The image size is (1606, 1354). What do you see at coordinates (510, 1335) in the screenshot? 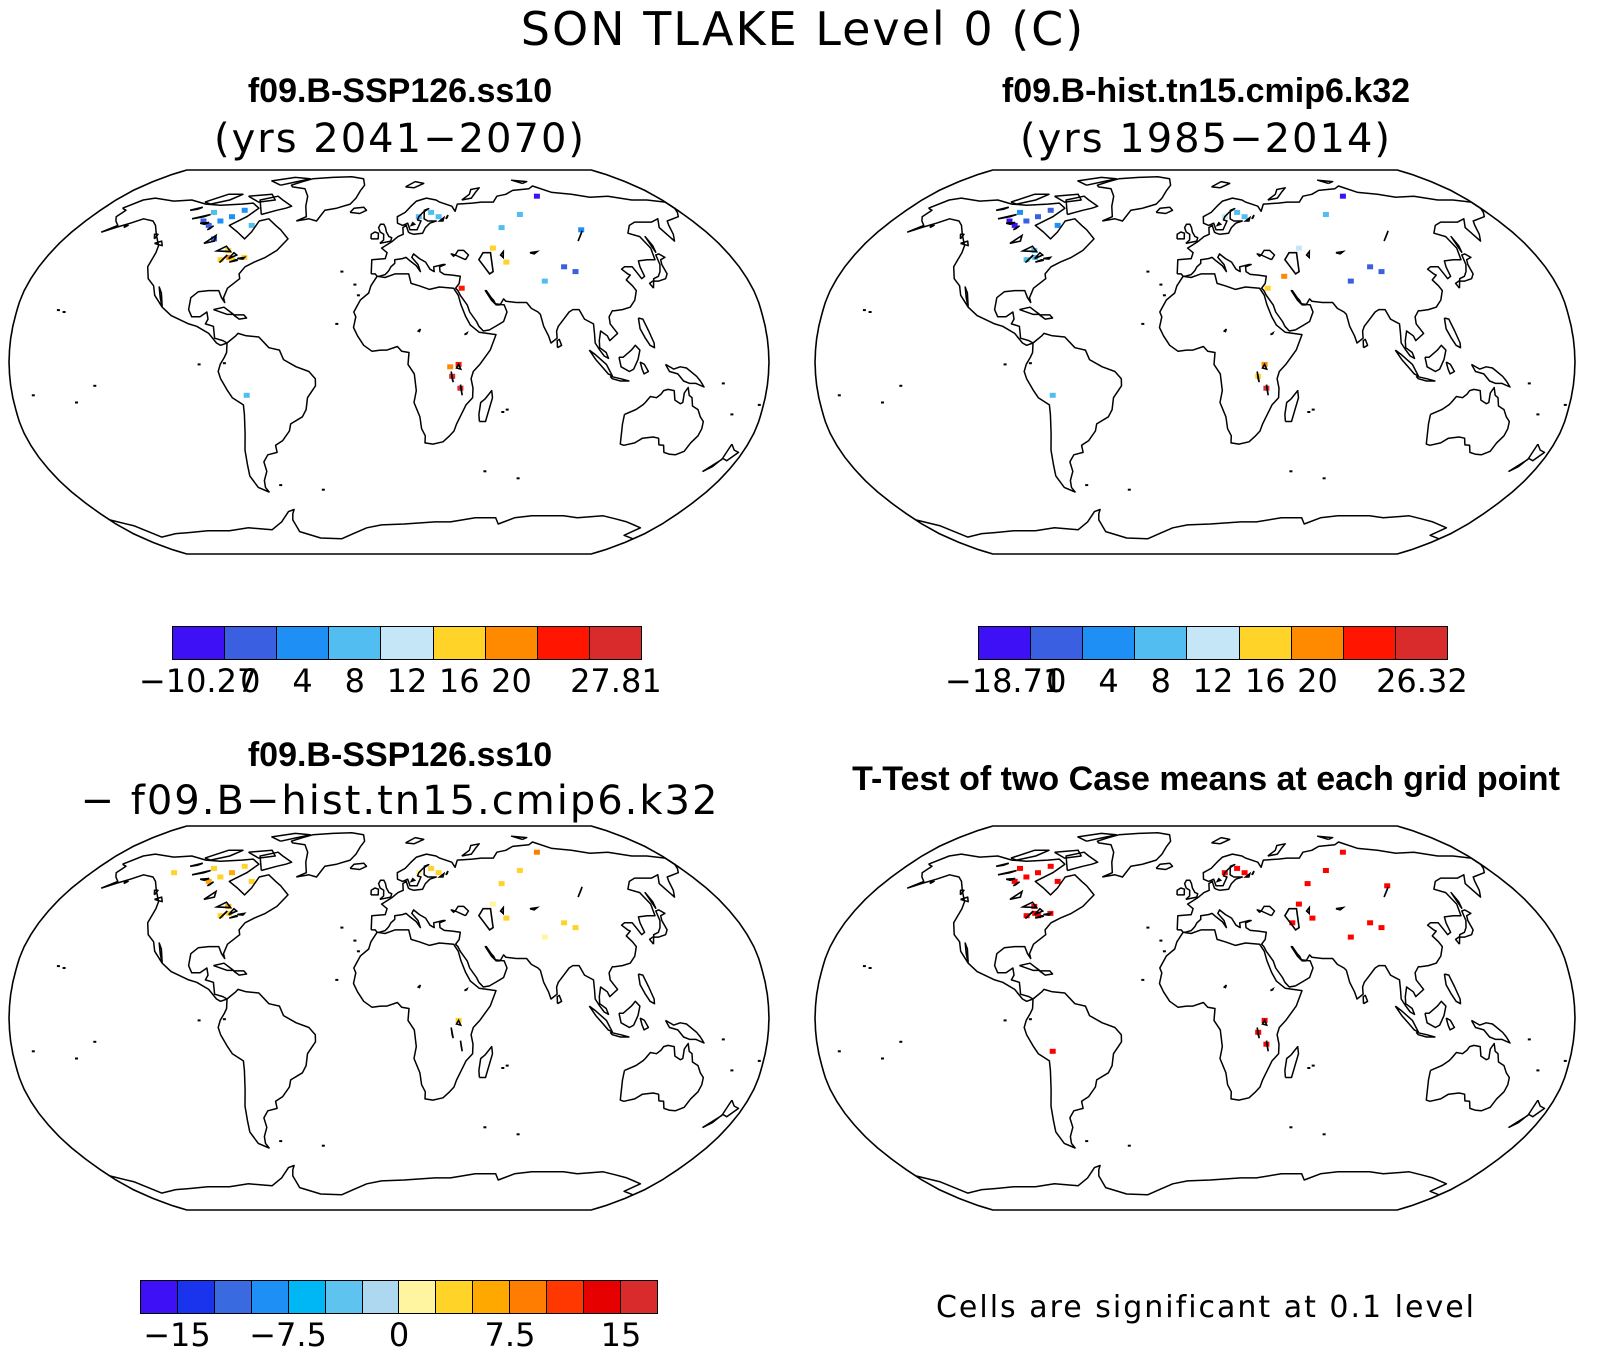
I see `colorbar-tick-label: 7.5` at bounding box center [510, 1335].